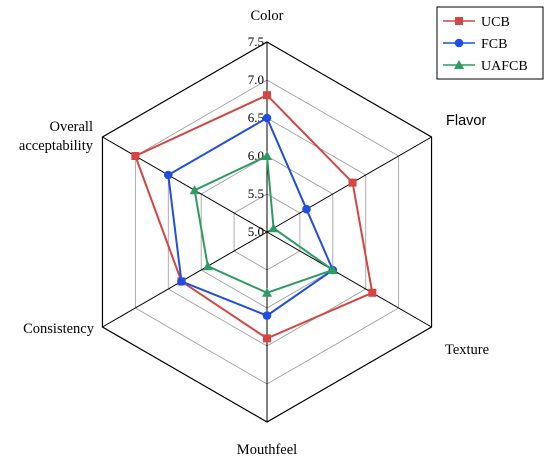  What do you see at coordinates (332, 269) in the screenshot?
I see `data-point-uafcb-texture` at bounding box center [332, 269].